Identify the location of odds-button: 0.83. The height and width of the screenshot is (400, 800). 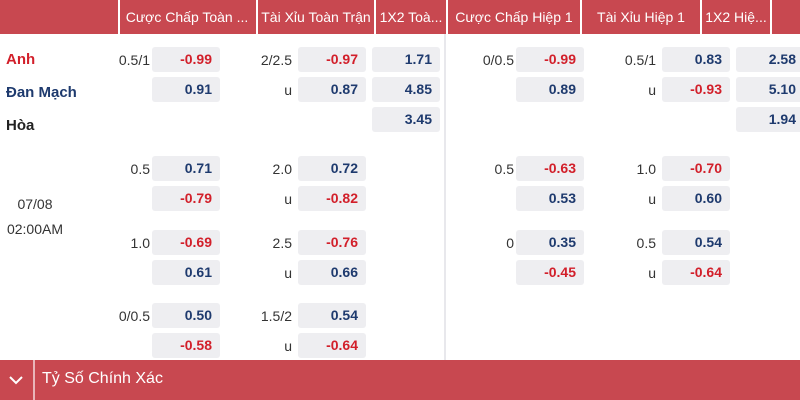
(696, 59).